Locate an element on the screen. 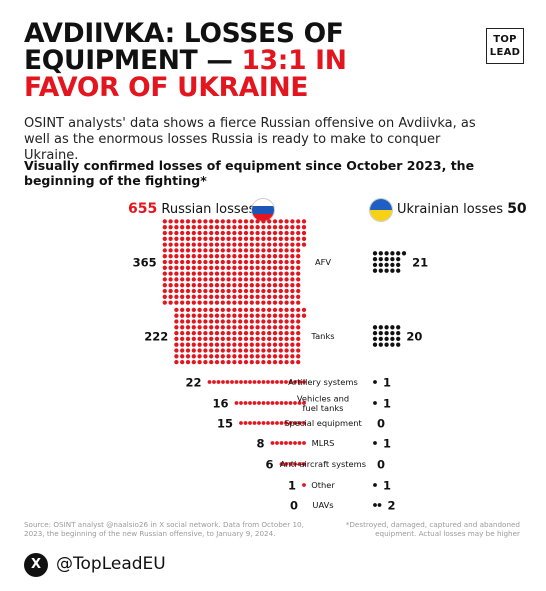 Image resolution: width=546 pixels, height=591 pixels. category-label: Vehicles and is located at coordinates (323, 399).